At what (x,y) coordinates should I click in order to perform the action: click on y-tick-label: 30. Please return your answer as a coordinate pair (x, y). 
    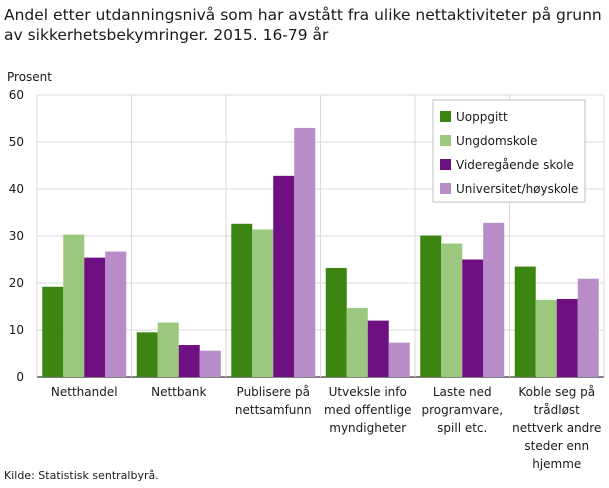
    Looking at the image, I should click on (16, 236).